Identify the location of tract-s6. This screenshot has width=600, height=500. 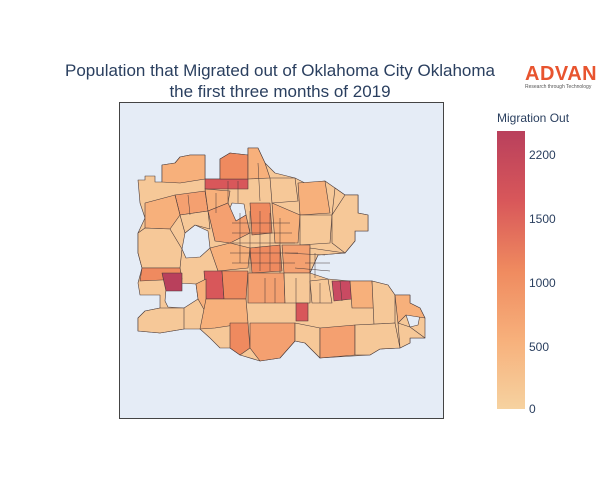
(307, 340).